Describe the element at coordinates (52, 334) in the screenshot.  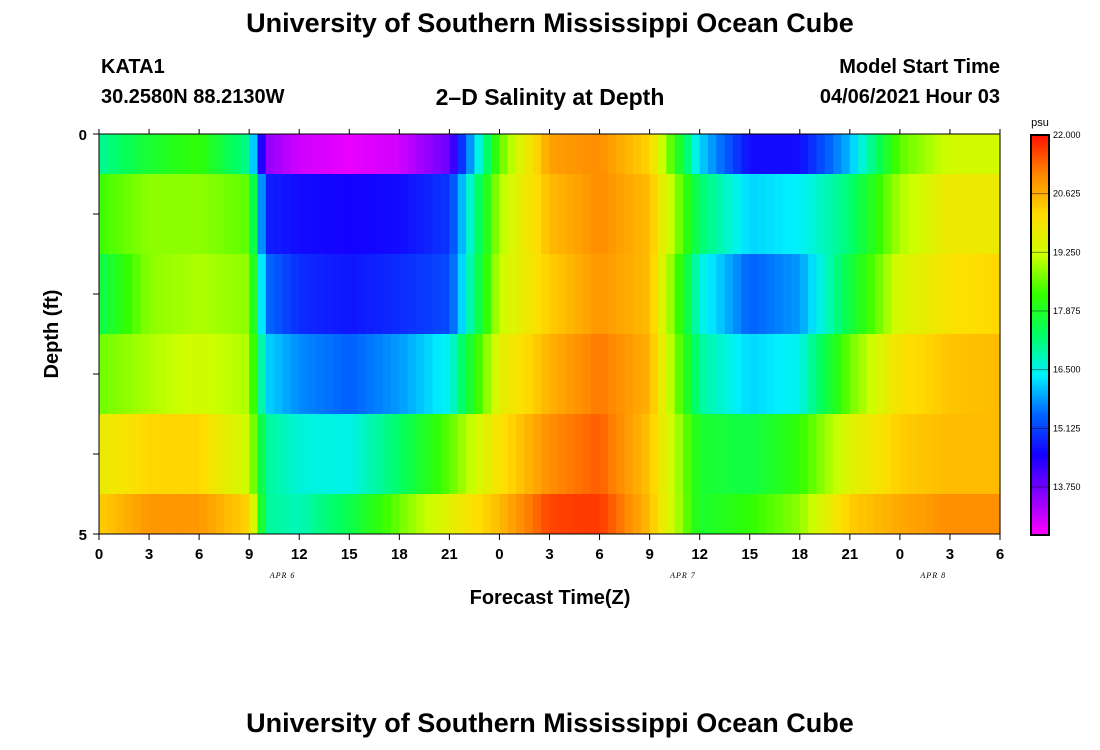
I see `y-axis-label: Depth (ft)` at that location.